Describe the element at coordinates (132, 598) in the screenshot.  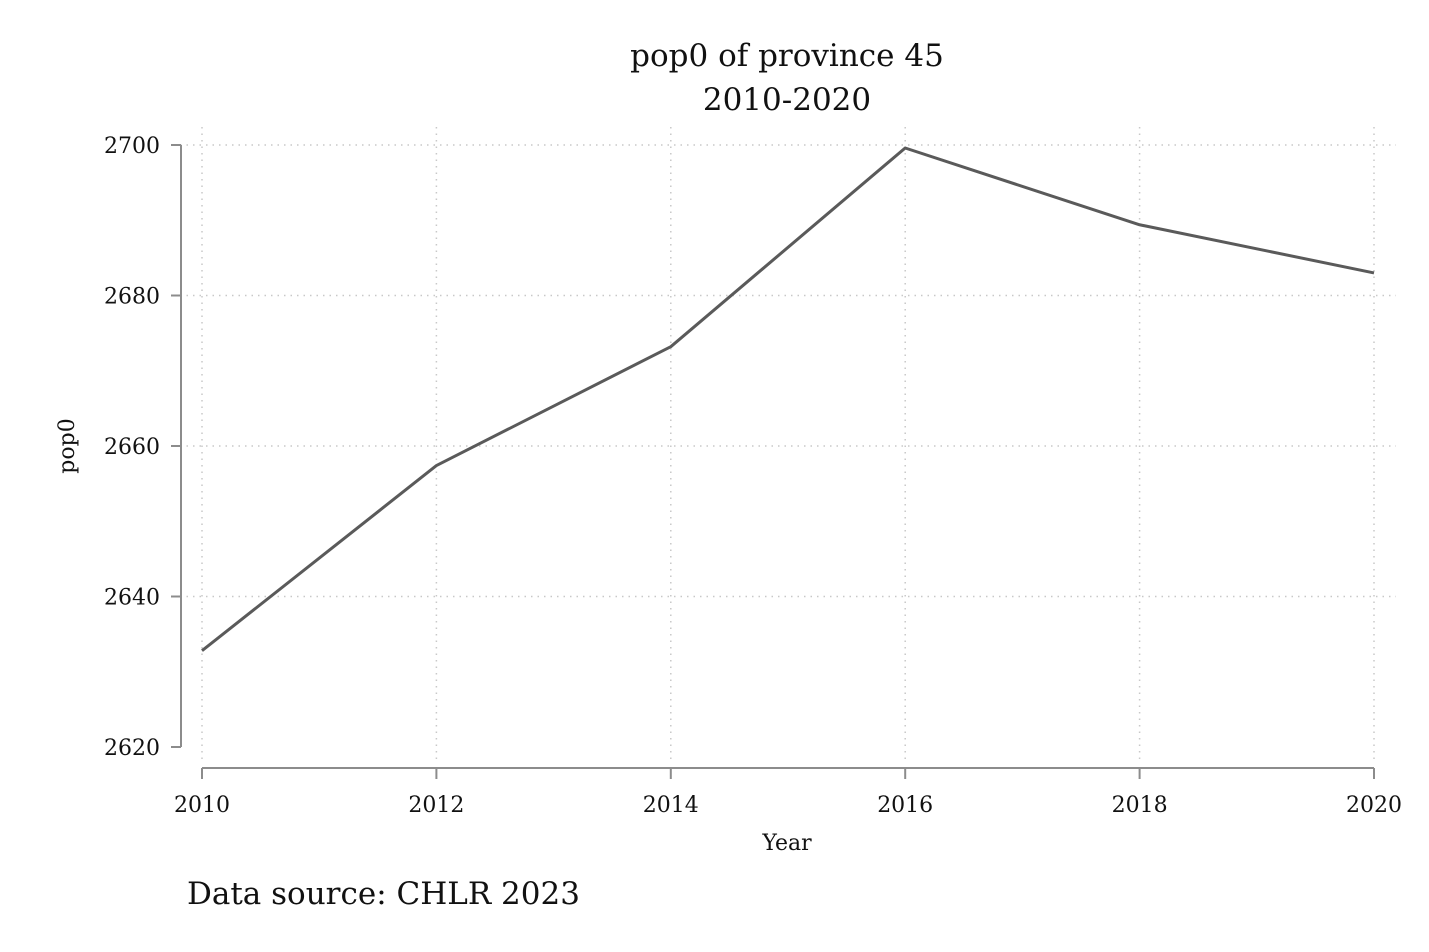
I see `y-tick-label: 2640` at that location.